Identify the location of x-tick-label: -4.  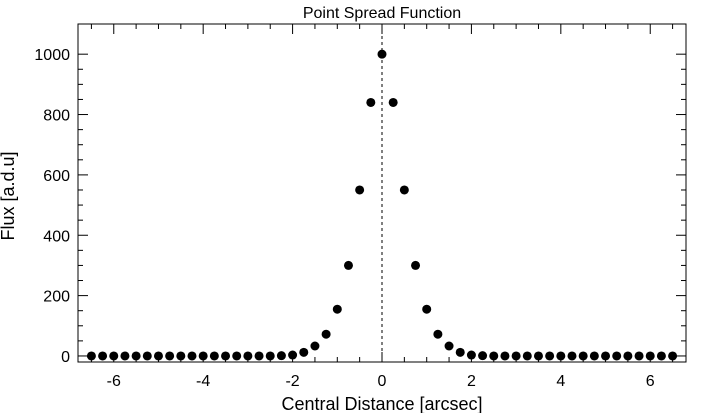
(203, 381).